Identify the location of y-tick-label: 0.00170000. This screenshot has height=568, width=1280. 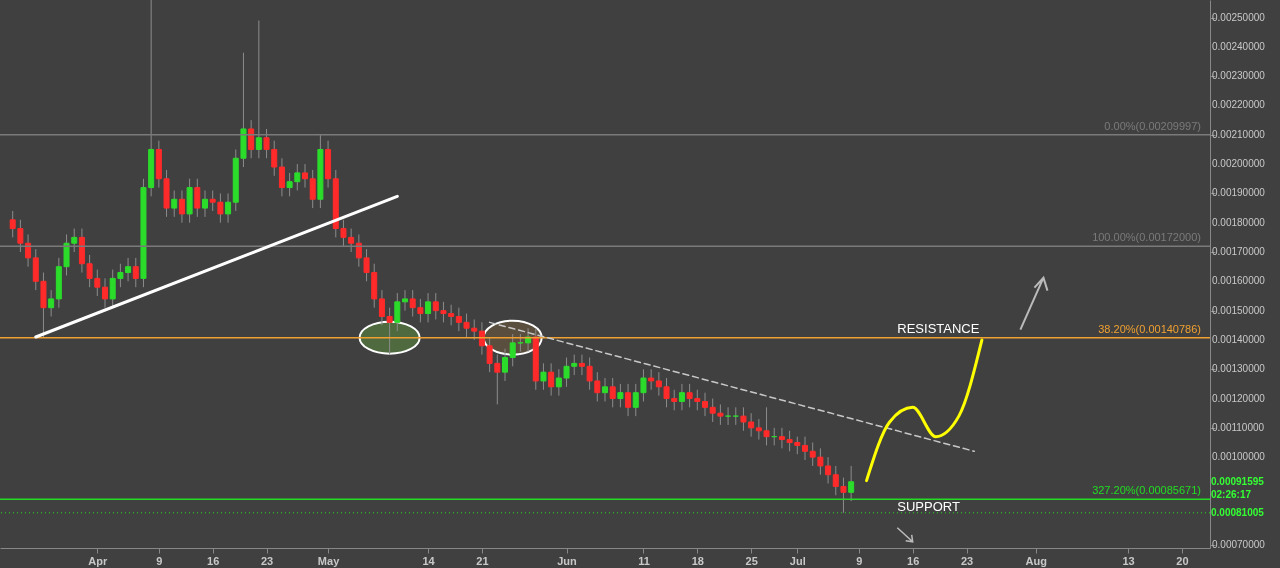
(1239, 252).